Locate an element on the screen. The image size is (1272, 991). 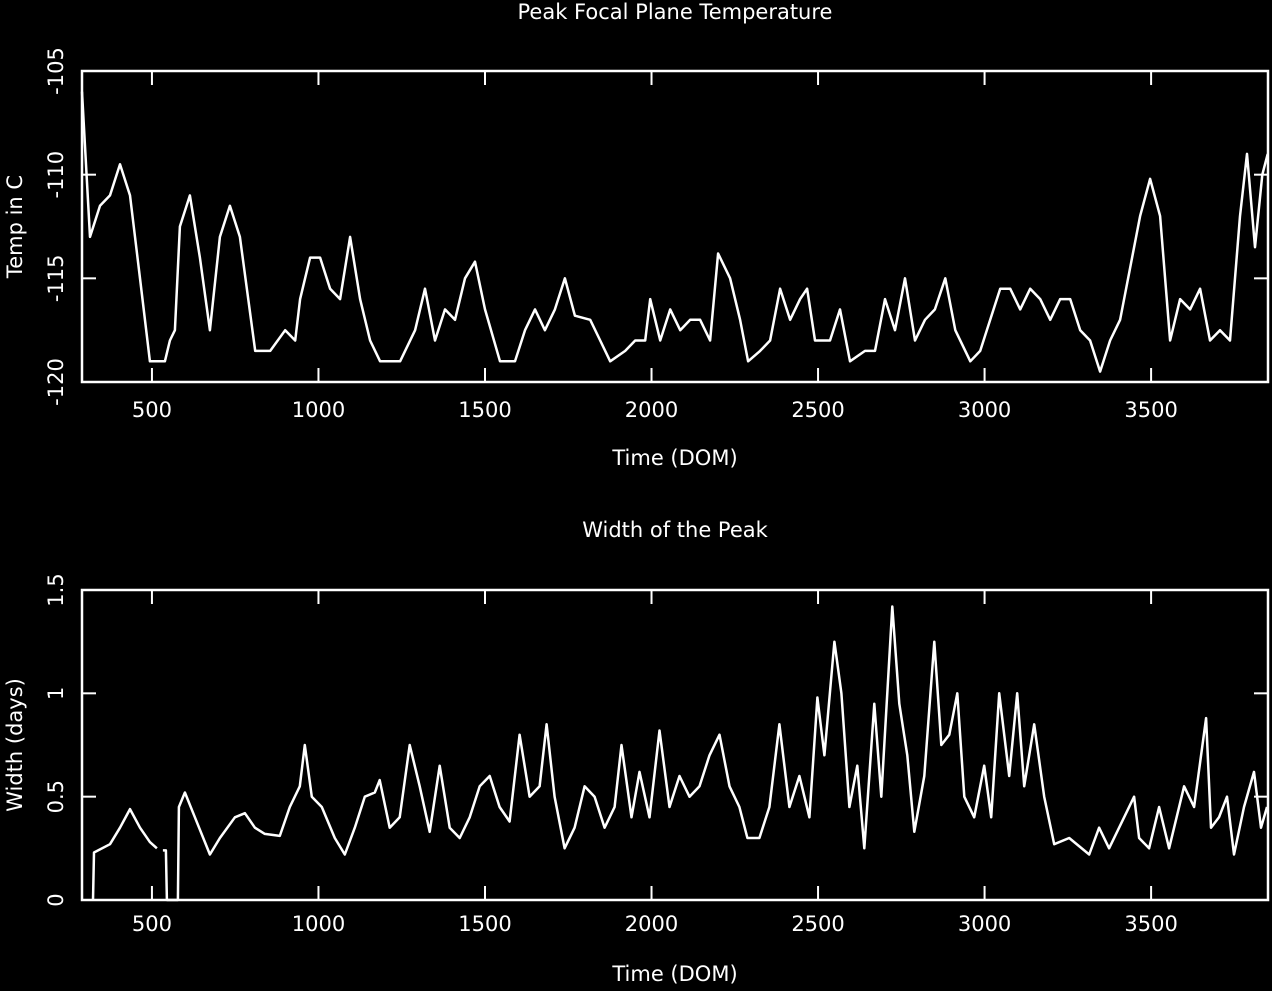
y-axis-label: Temp in C is located at coordinates (15, 227).